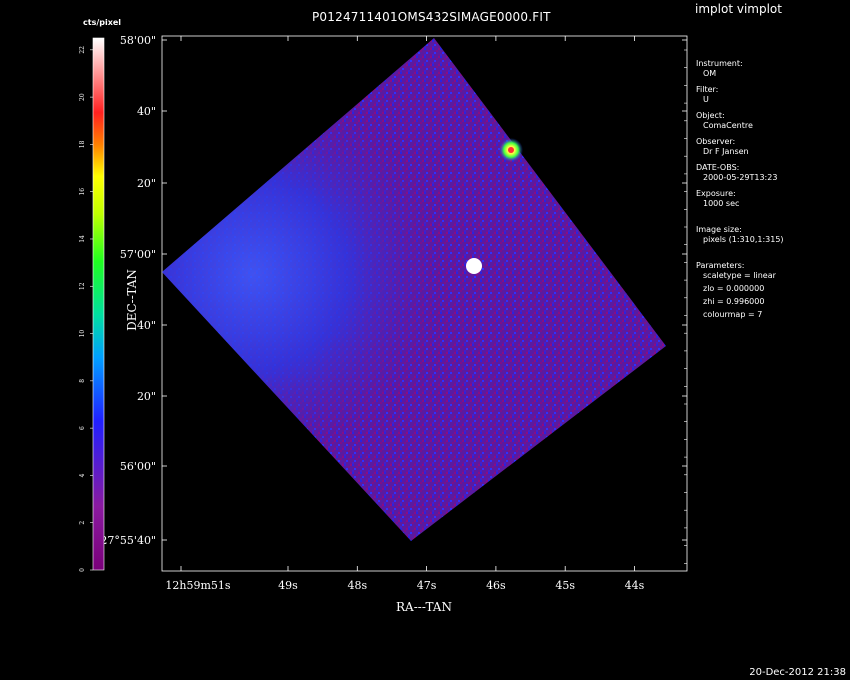 The image size is (850, 680). Describe the element at coordinates (721, 203) in the screenshot. I see `exposure-value: 1000 sec` at that location.